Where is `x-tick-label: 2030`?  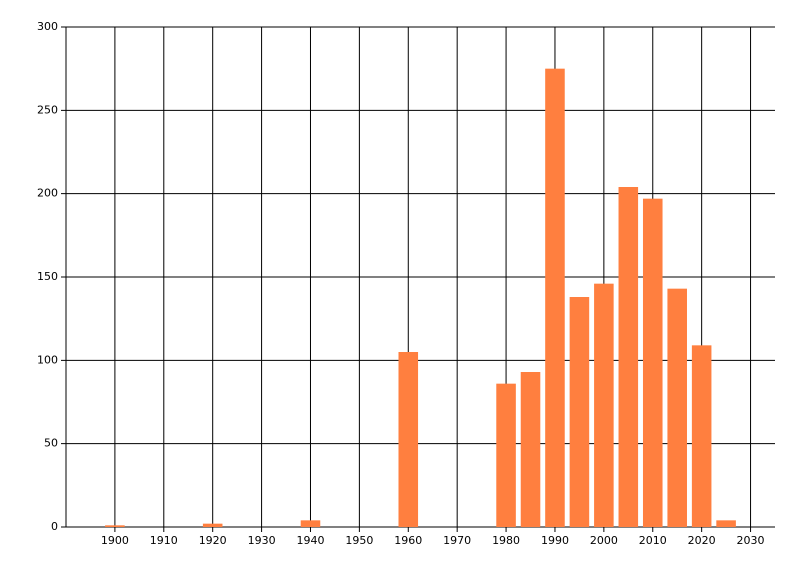 x-tick-label: 2030 is located at coordinates (751, 540).